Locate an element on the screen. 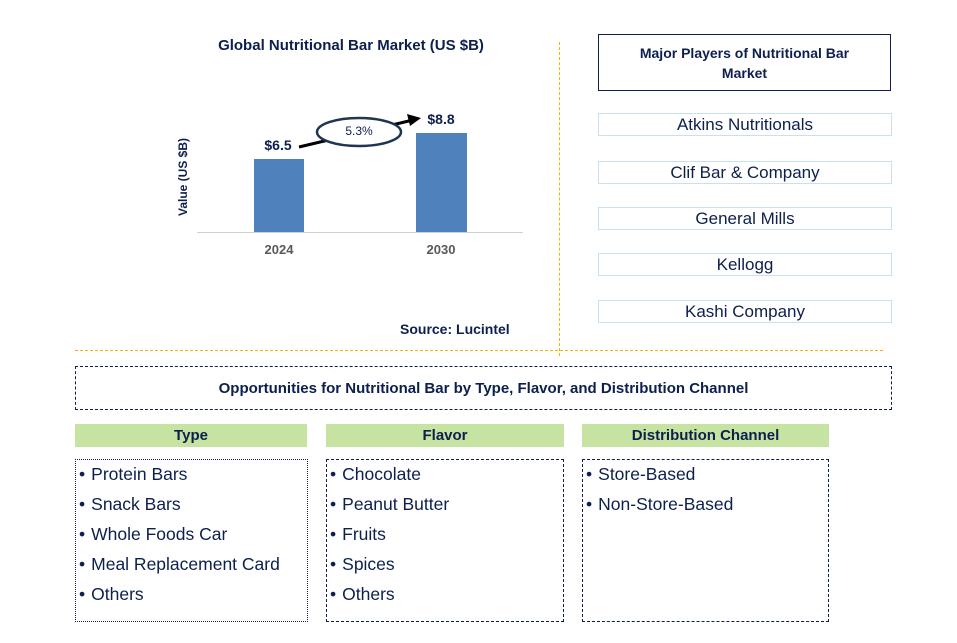  x-tick-2030: 2030 is located at coordinates (441, 249).